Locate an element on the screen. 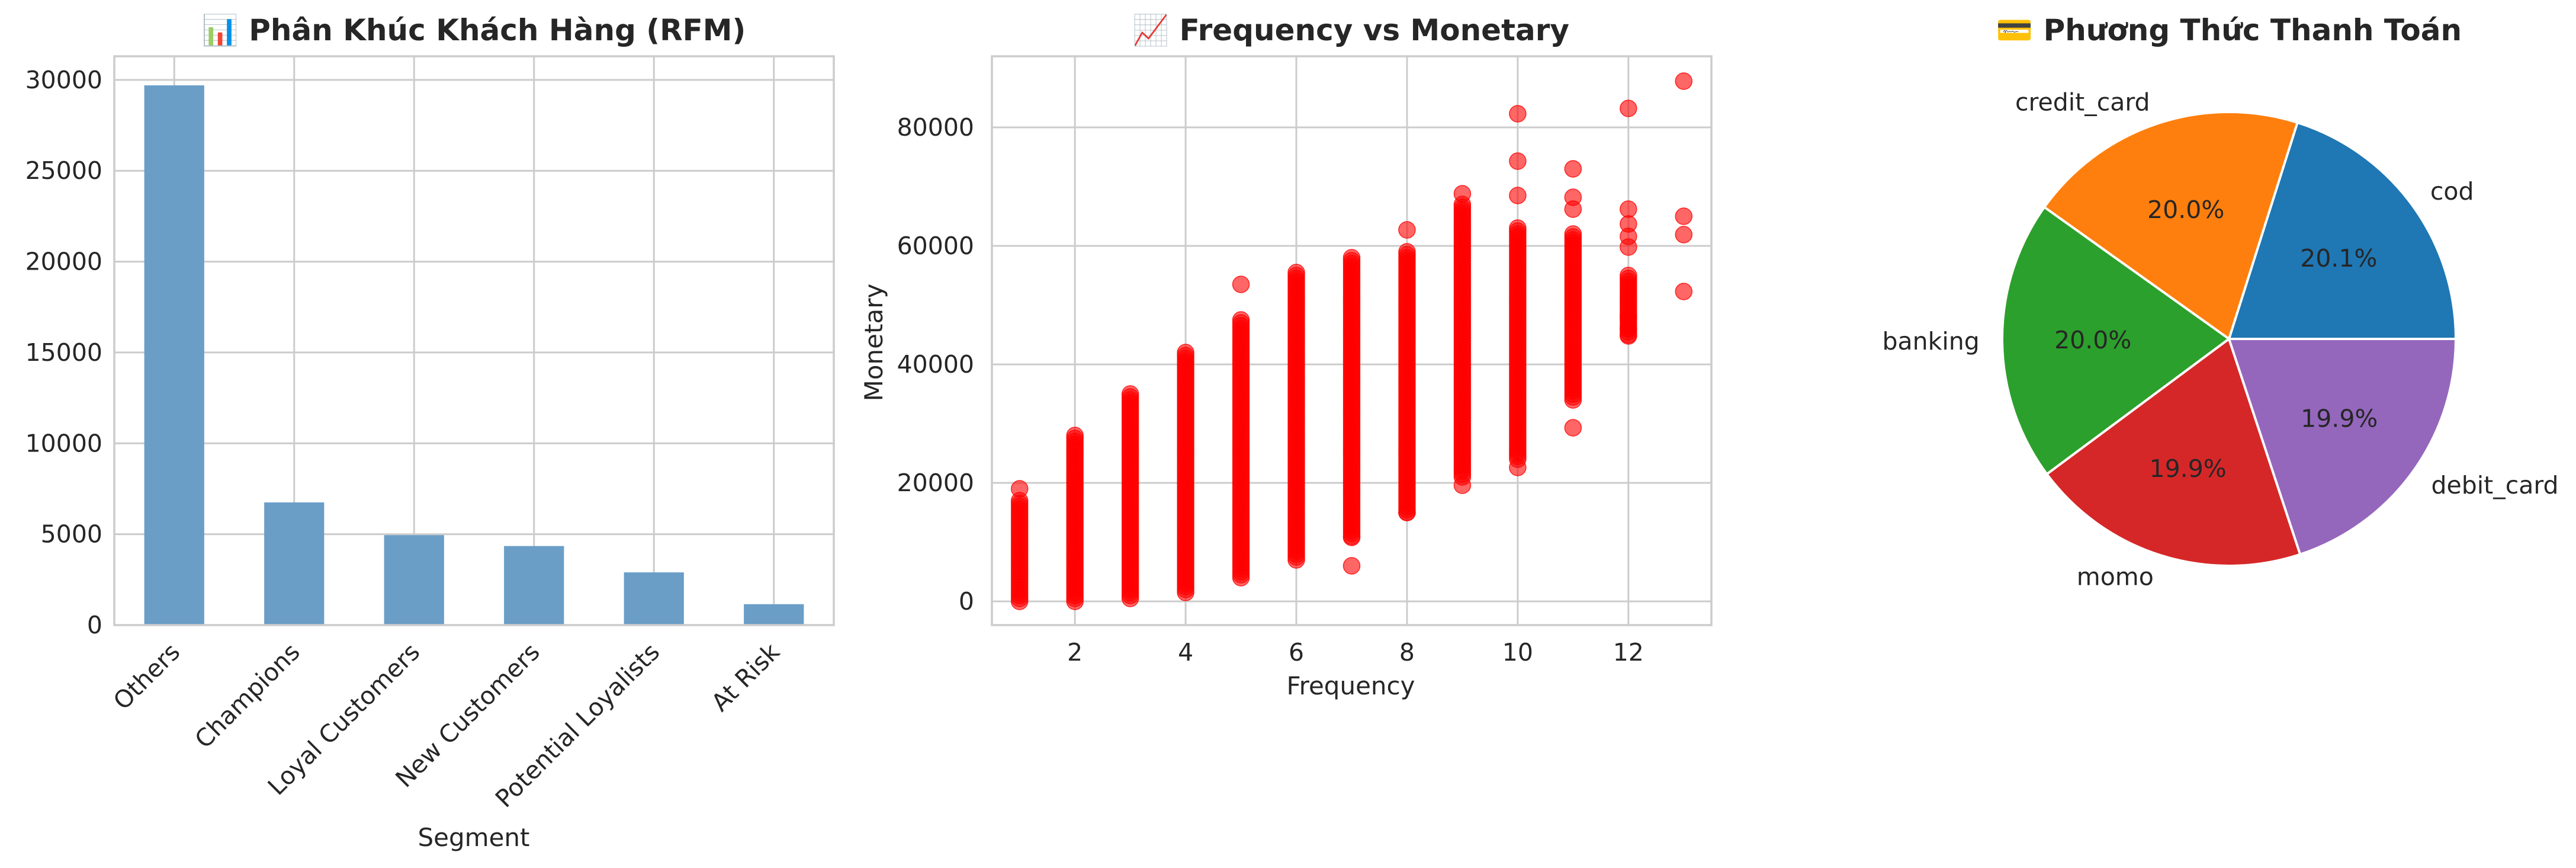 This screenshot has height=868, width=2576. scatter-y-tick-label: 20000 is located at coordinates (935, 483).